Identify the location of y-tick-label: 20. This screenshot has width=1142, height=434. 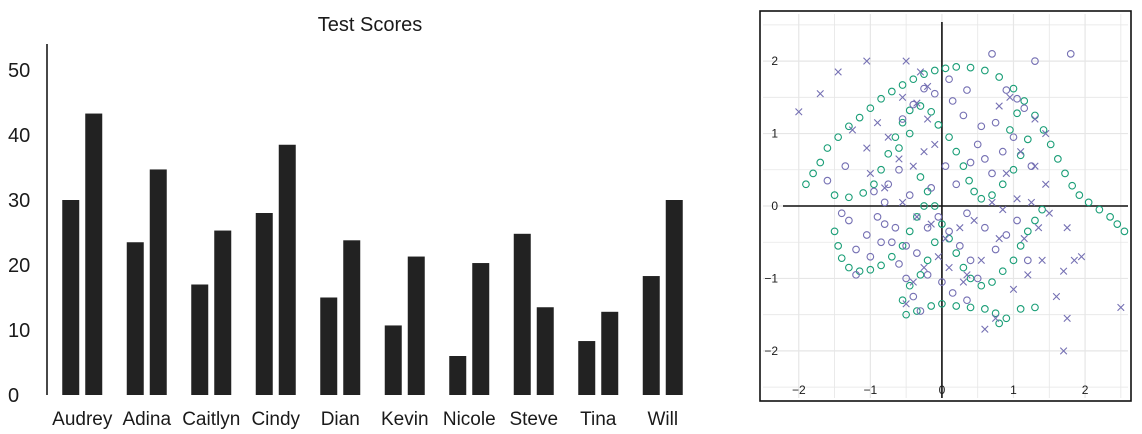
(19, 266).